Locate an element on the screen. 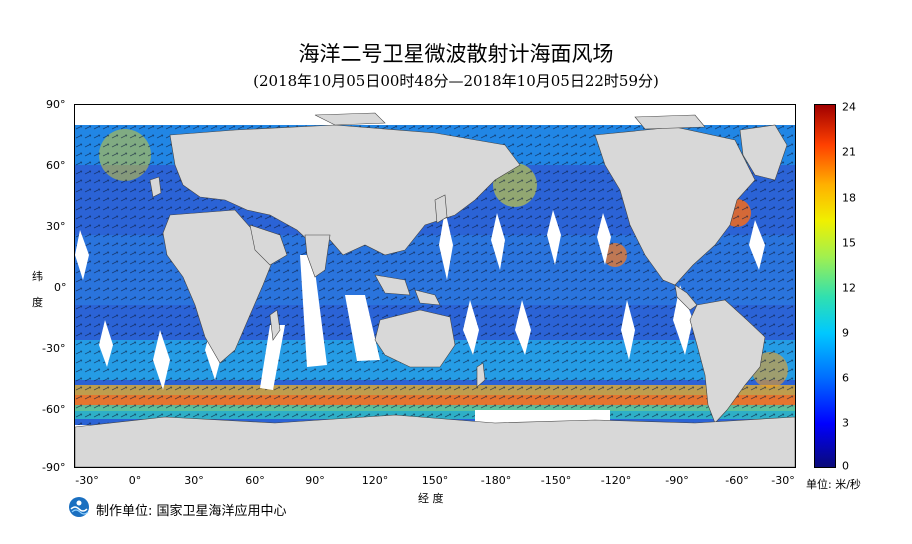 This screenshot has width=912, height=544. nsoas-logo-icon is located at coordinates (79, 507).